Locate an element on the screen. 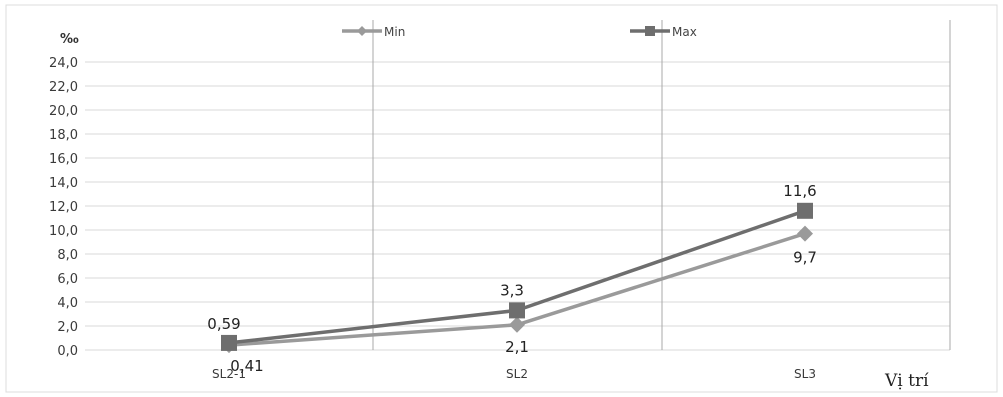 Image resolution: width=1003 pixels, height=397 pixels. legend: Min Max is located at coordinates (519, 32).